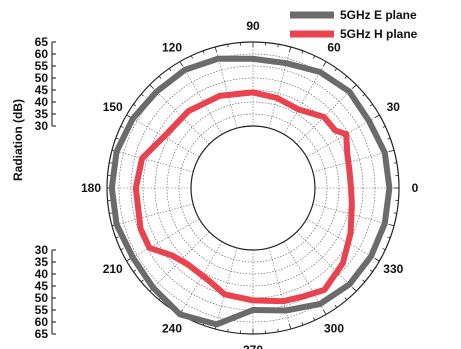  I want to click on legend-label-h-plane: 5GHz H plane, so click(379, 34).